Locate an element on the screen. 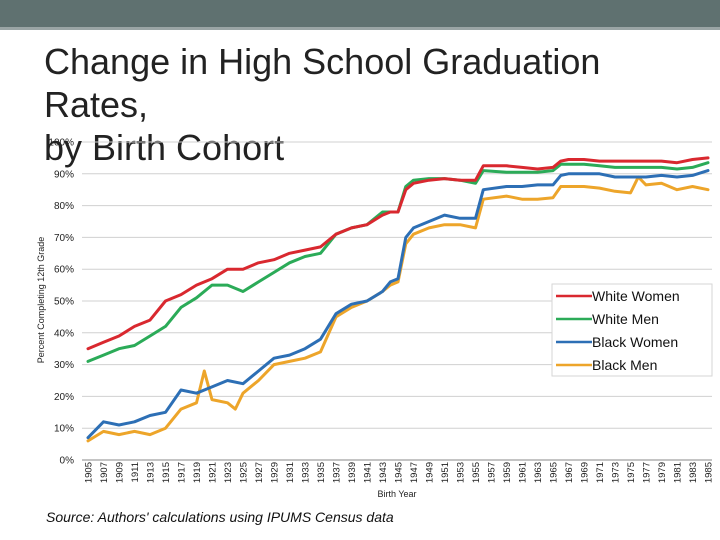 The height and width of the screenshot is (540, 720). y-tick-label: 10% is located at coordinates (64, 429).